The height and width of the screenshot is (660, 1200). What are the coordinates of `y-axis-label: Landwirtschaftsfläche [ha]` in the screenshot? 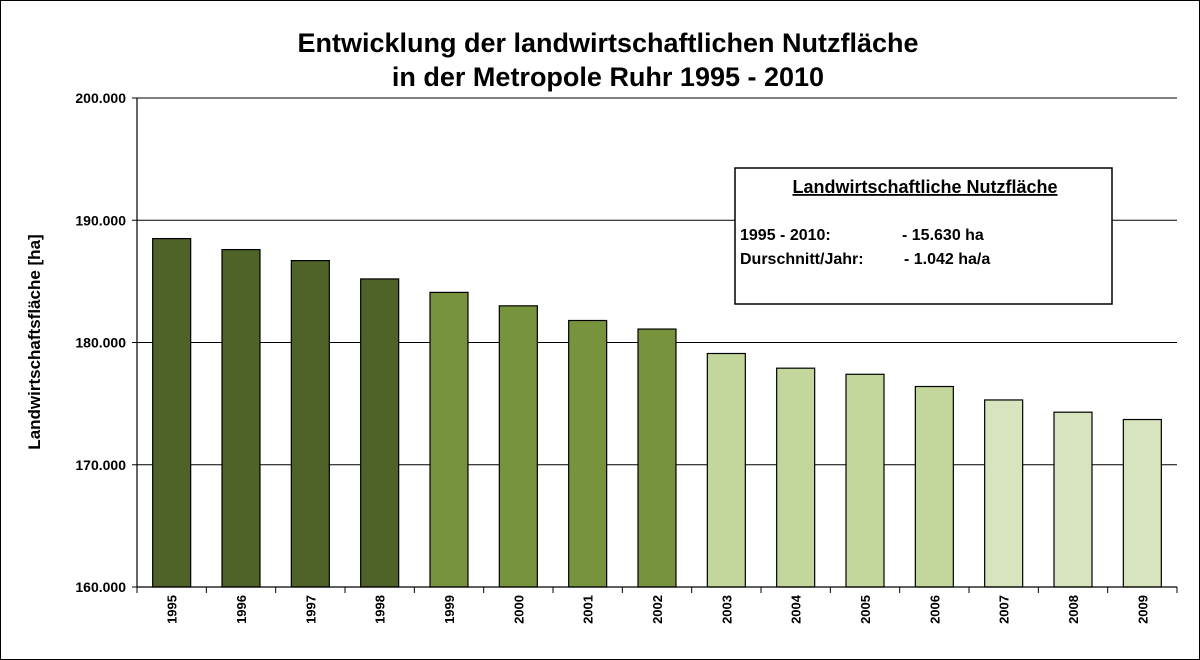 It's located at (34, 341).